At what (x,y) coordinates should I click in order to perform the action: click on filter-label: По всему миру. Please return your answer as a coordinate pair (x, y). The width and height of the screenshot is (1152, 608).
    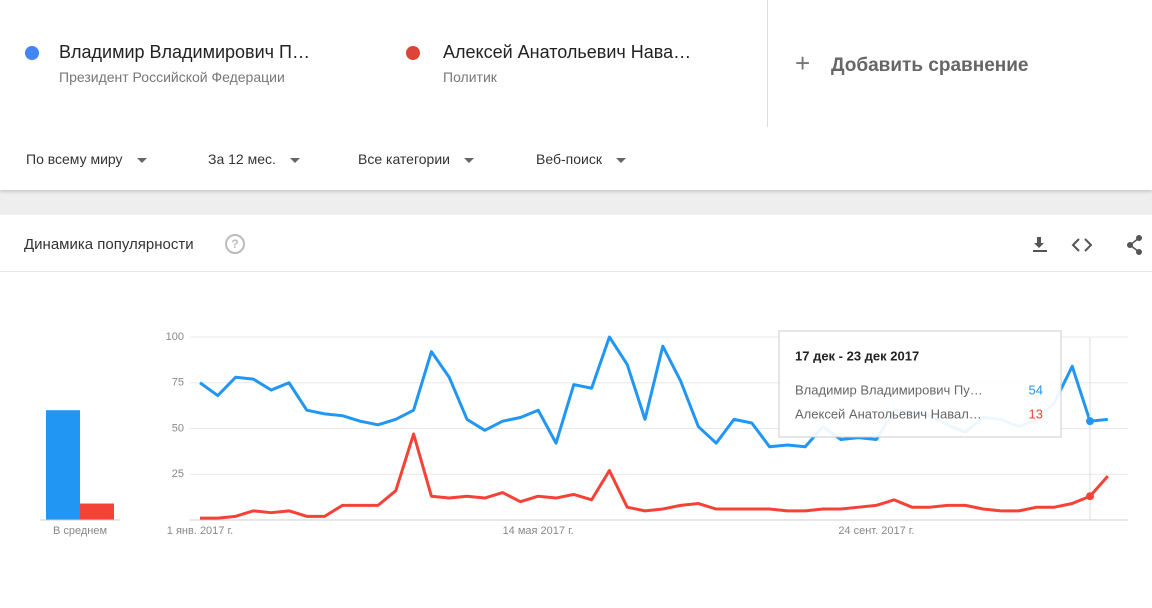
    Looking at the image, I should click on (74, 159).